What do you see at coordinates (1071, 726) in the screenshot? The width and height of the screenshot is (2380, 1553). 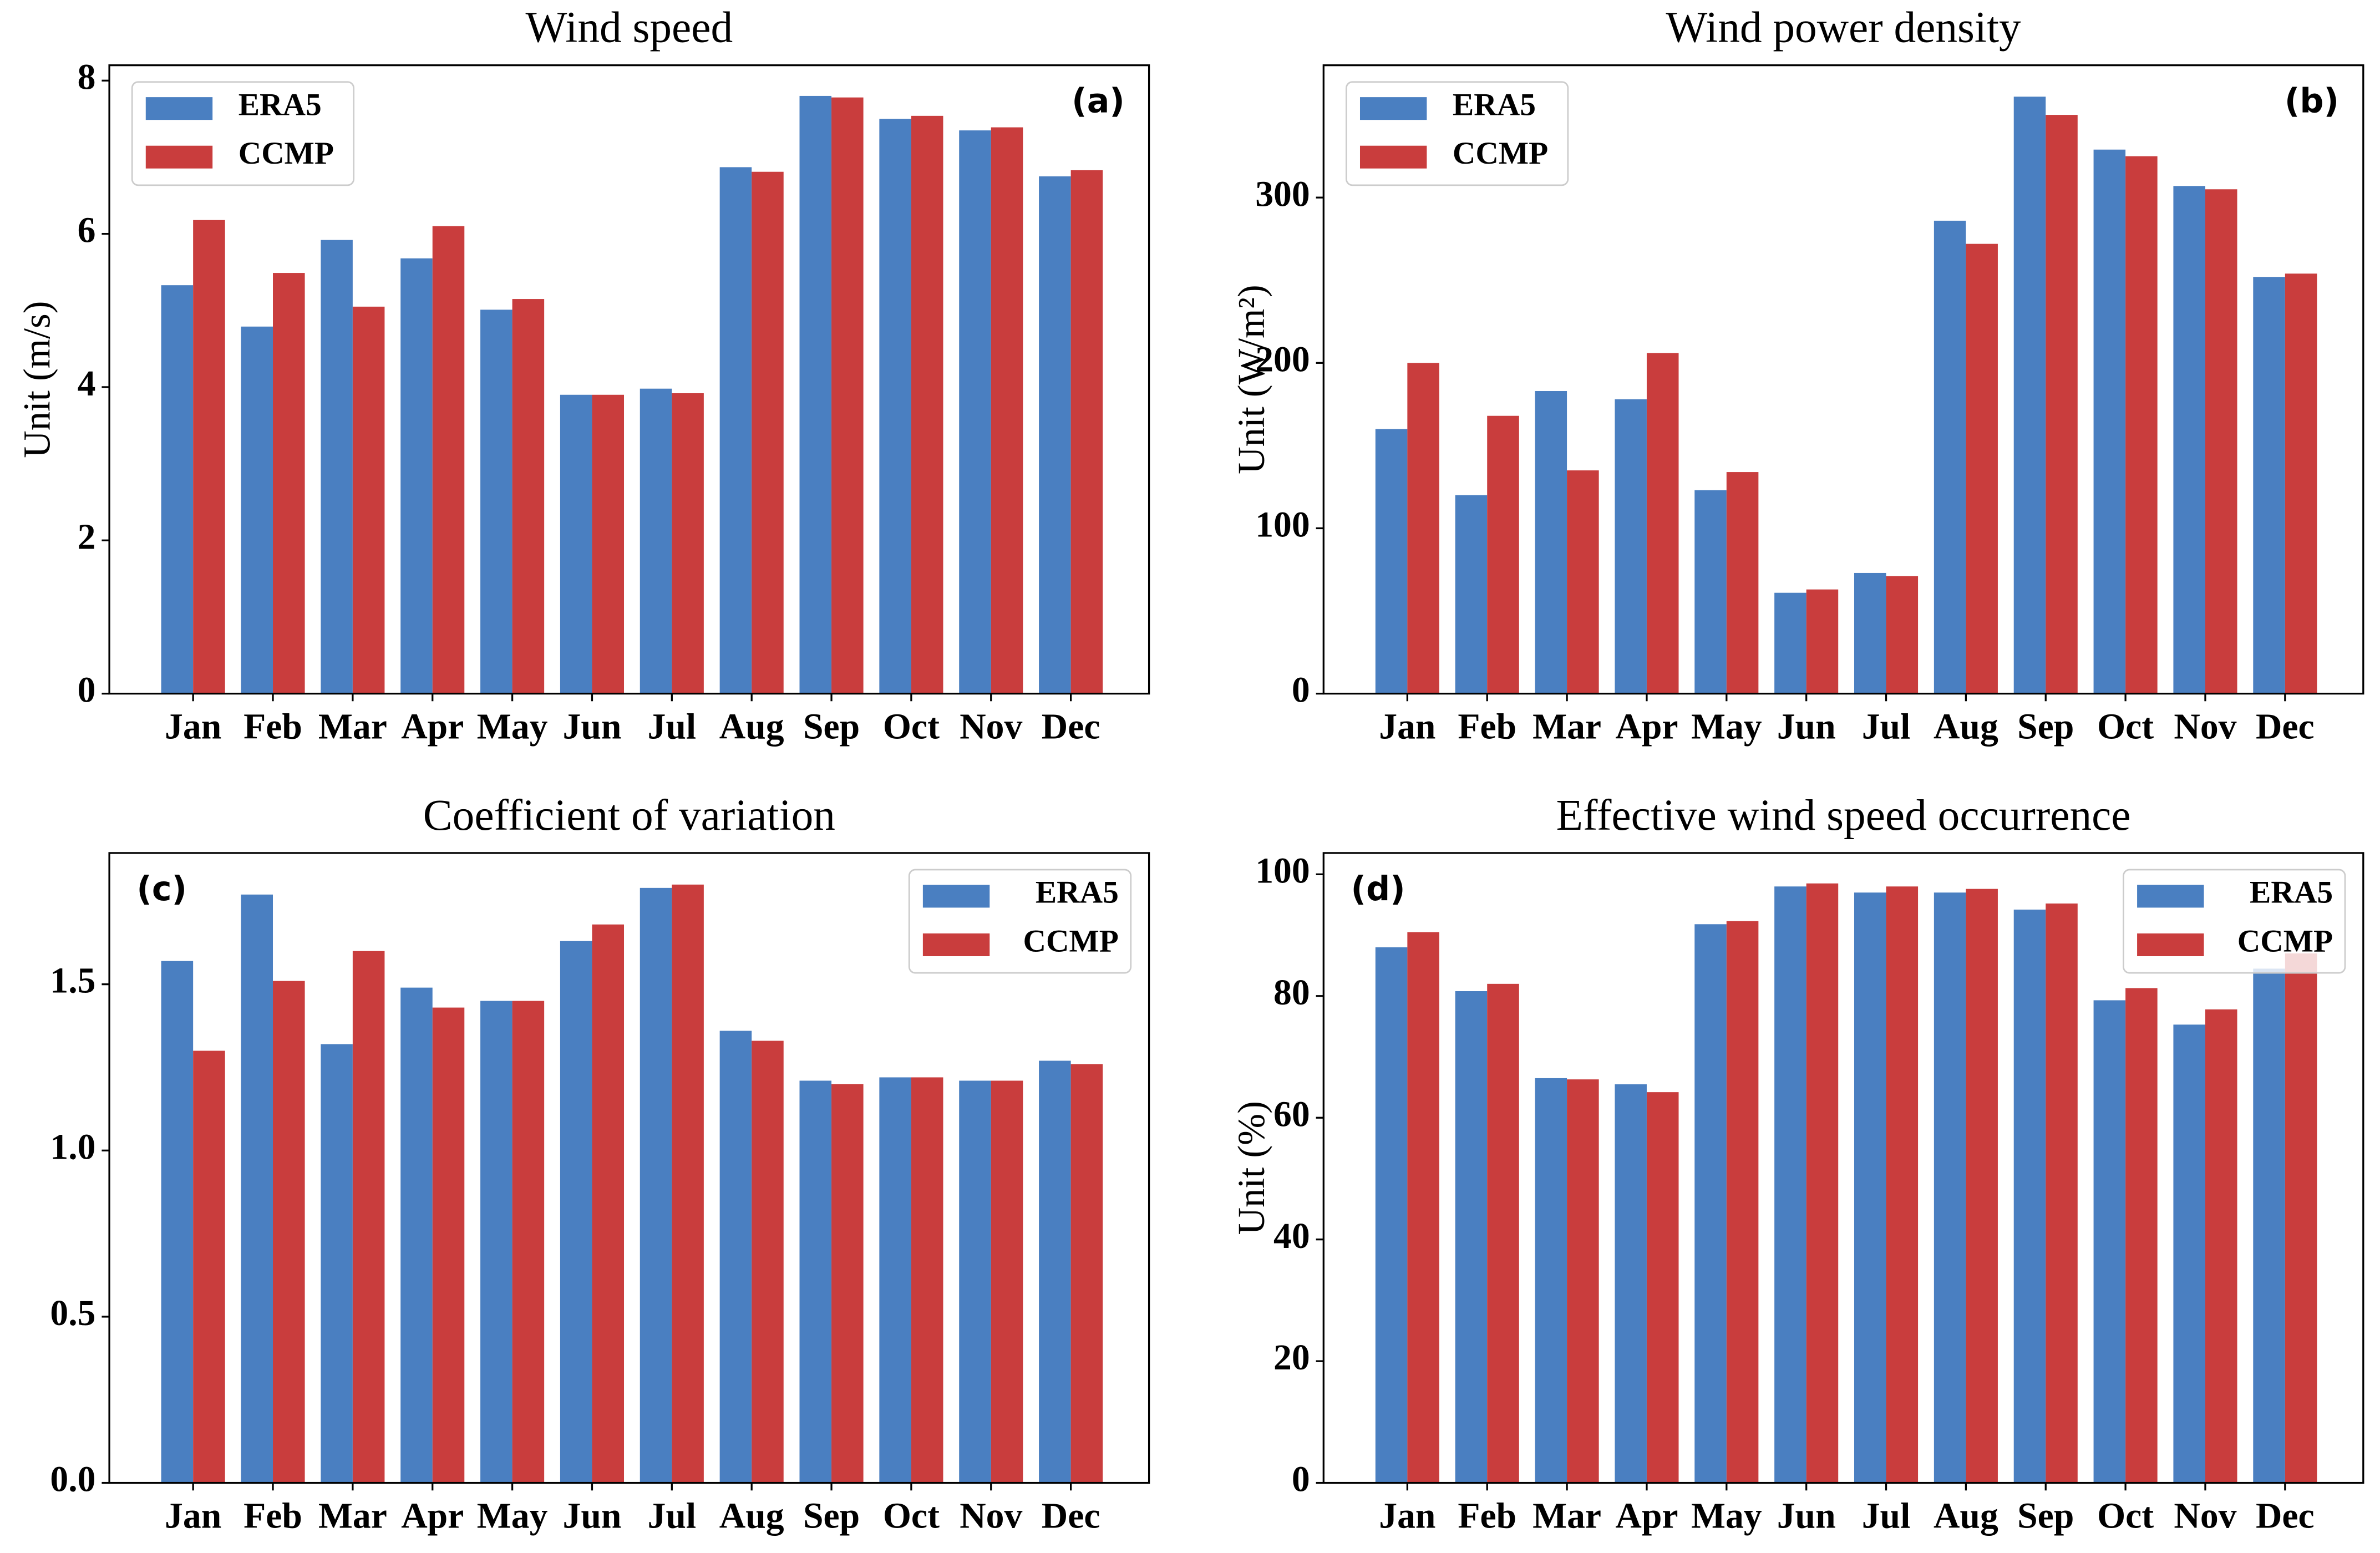 I see `x-tick-label: Dec` at bounding box center [1071, 726].